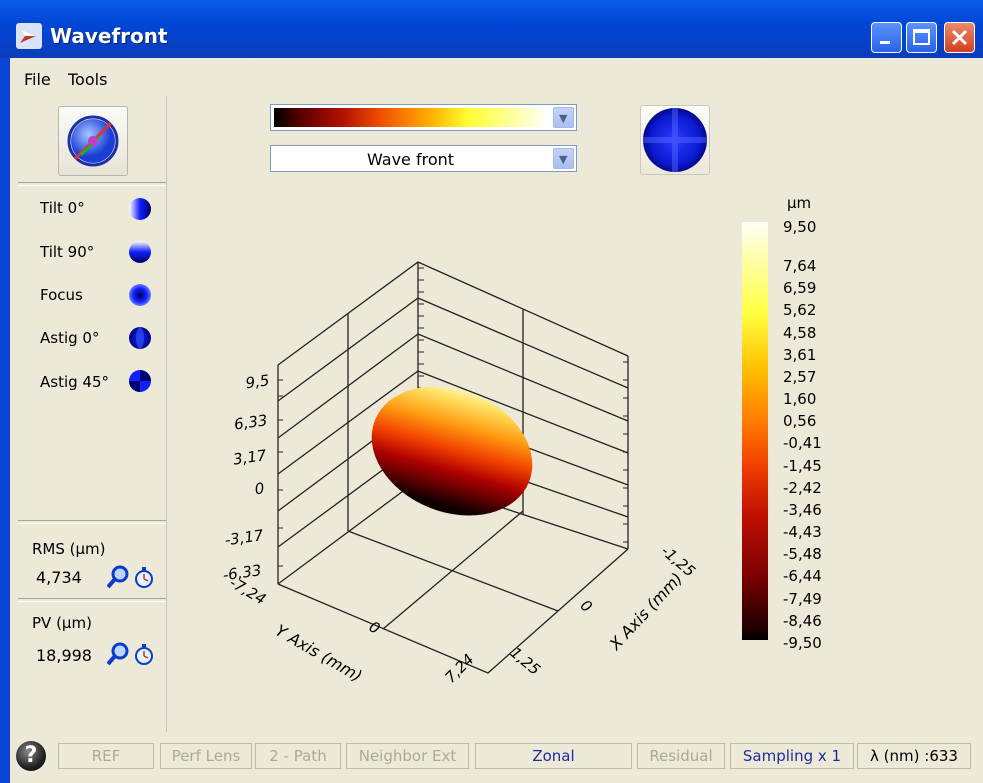 The height and width of the screenshot is (783, 983). Describe the element at coordinates (92, 414) in the screenshot. I see `left-panel` at that location.